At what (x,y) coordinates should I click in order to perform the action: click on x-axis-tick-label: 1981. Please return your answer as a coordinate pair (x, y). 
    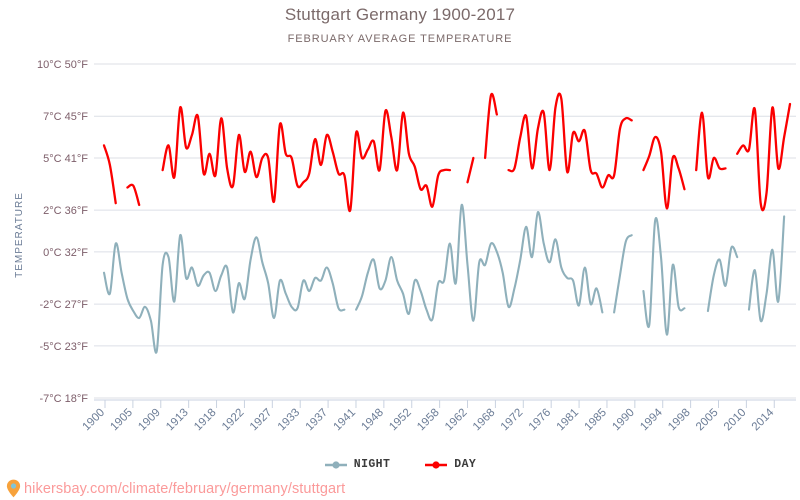
    Looking at the image, I should click on (568, 420).